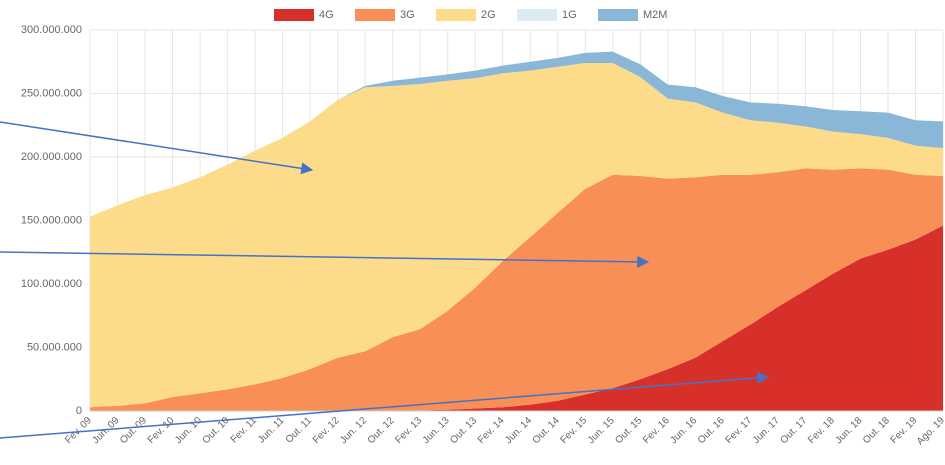 Image resolution: width=945 pixels, height=465 pixels. Describe the element at coordinates (51, 220) in the screenshot. I see `y-tick-label: 150.000.000` at that location.